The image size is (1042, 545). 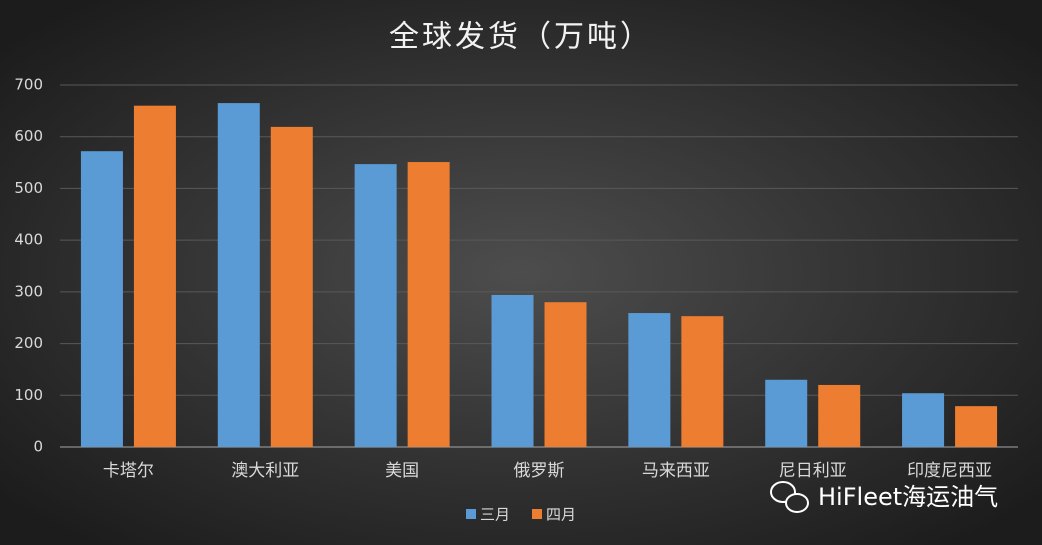 I want to click on chart-title: 全球发货（万吨）, so click(x=521, y=37).